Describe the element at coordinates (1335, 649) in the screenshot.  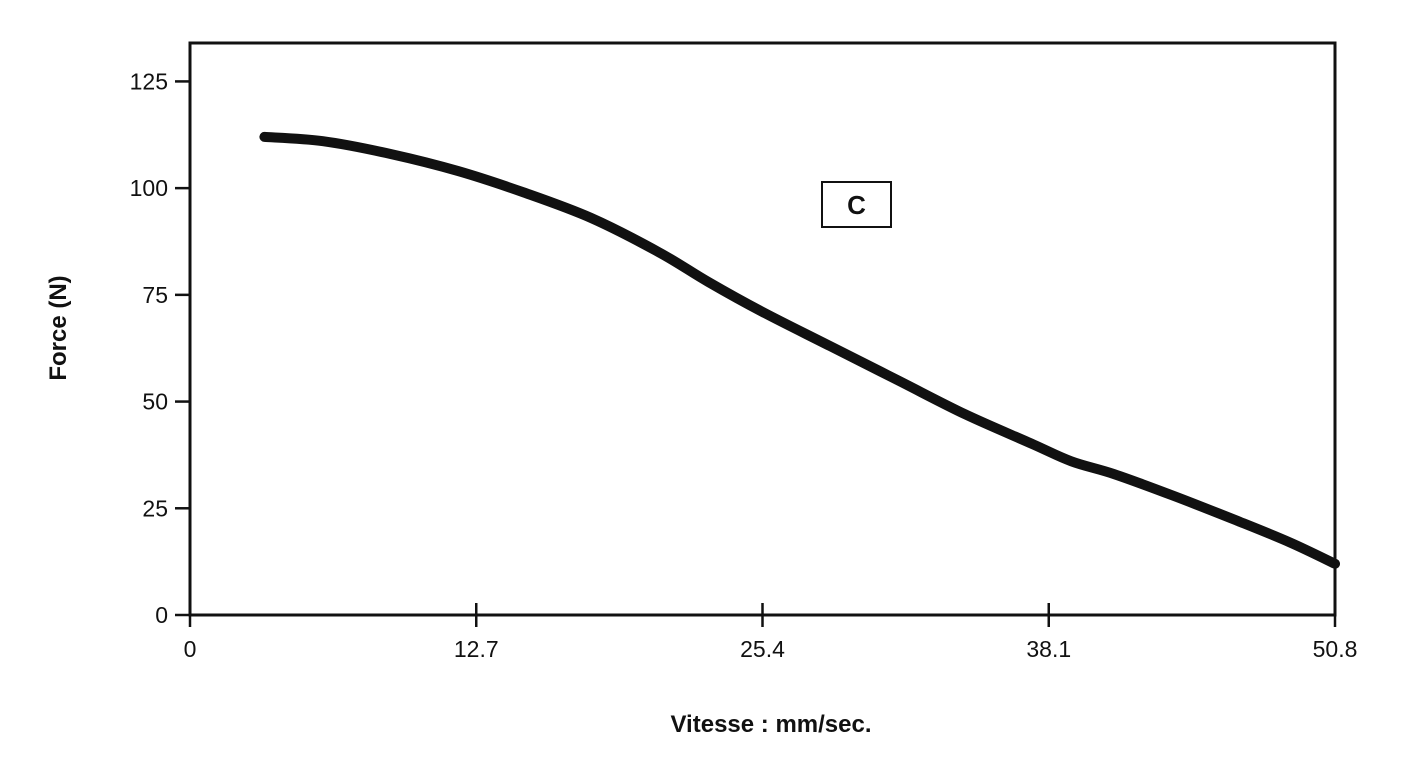
I see `x-tick-label: 50.8` at that location.